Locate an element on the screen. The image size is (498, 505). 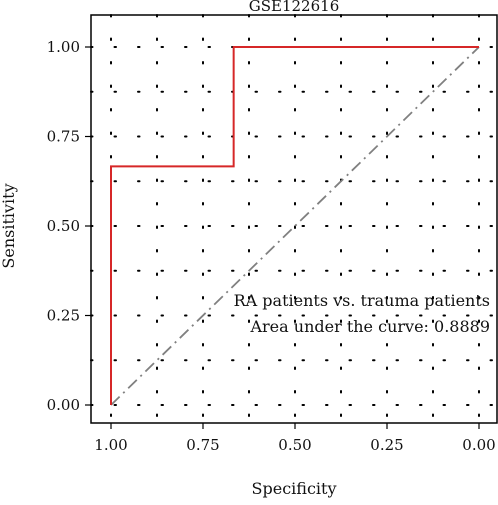
x-tick-label: 1.00 is located at coordinates (110, 445).